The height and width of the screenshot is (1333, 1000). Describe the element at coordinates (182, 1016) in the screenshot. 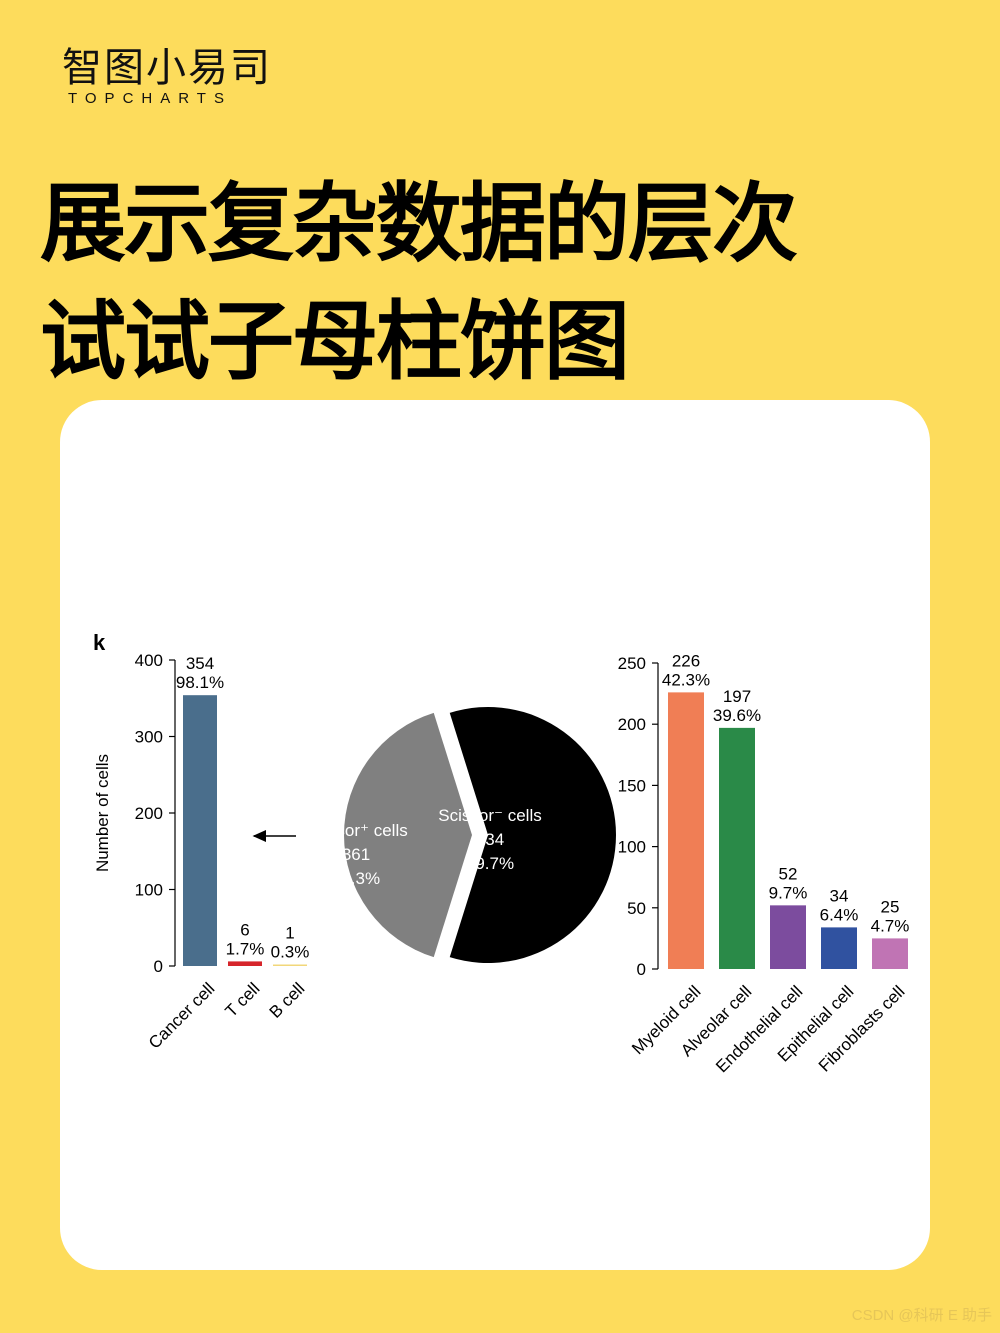

I see `left-category-label: Cancer cell` at that location.